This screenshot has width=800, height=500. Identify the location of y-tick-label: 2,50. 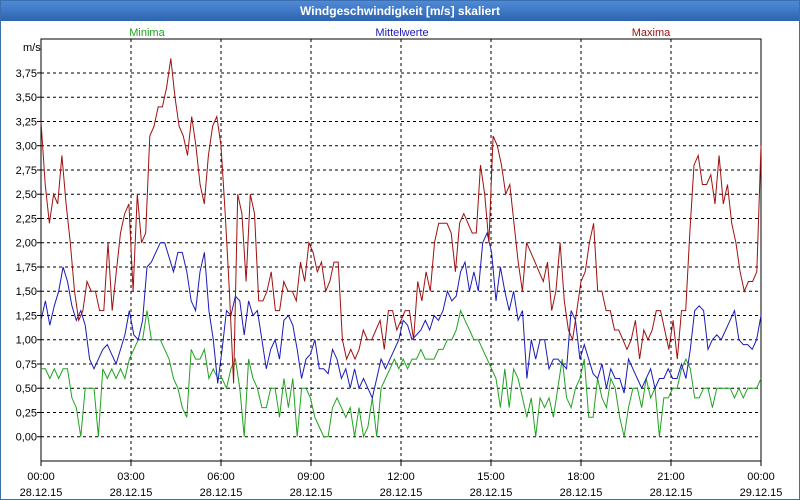
(26, 195).